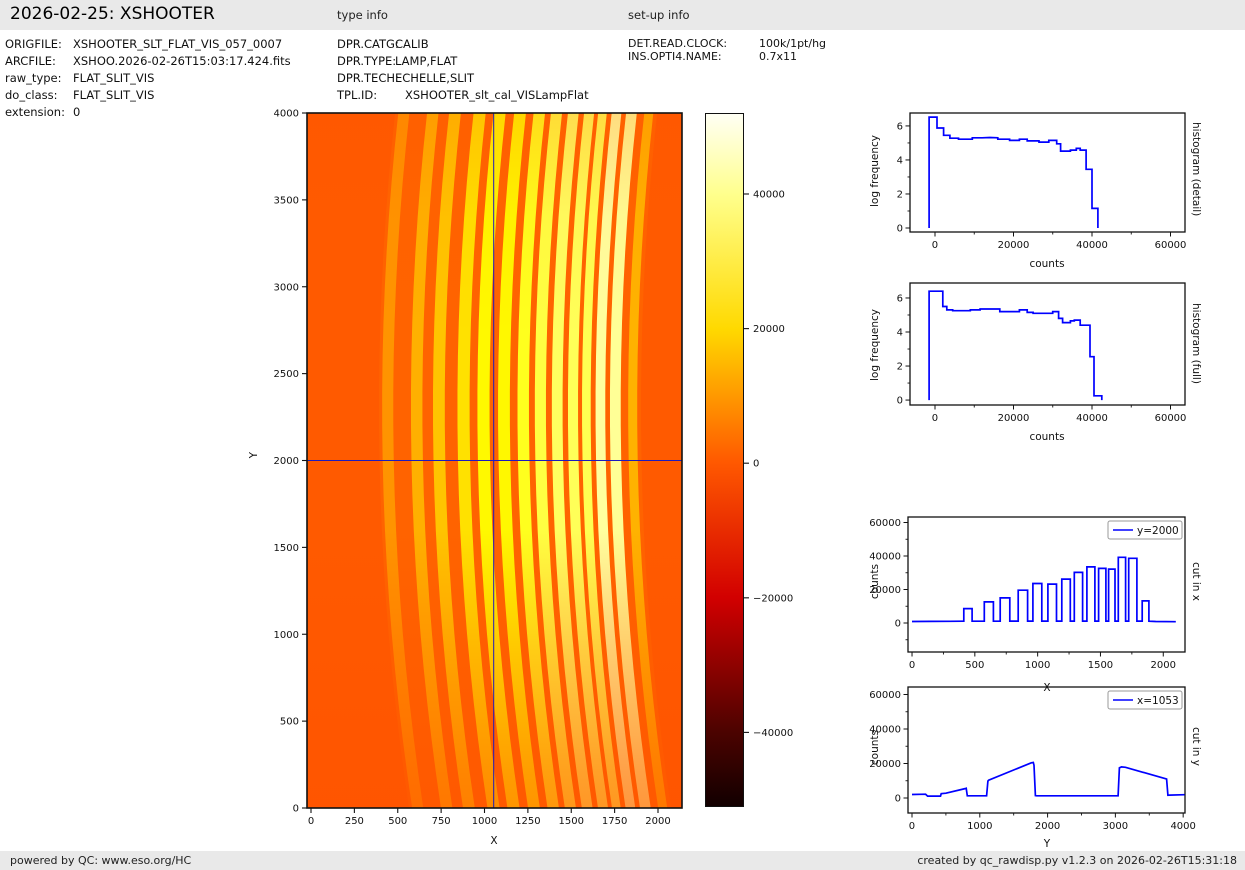 The width and height of the screenshot is (1245, 870). What do you see at coordinates (1196, 169) in the screenshot?
I see `hist-detail-right-label: histogram (detail)` at bounding box center [1196, 169].